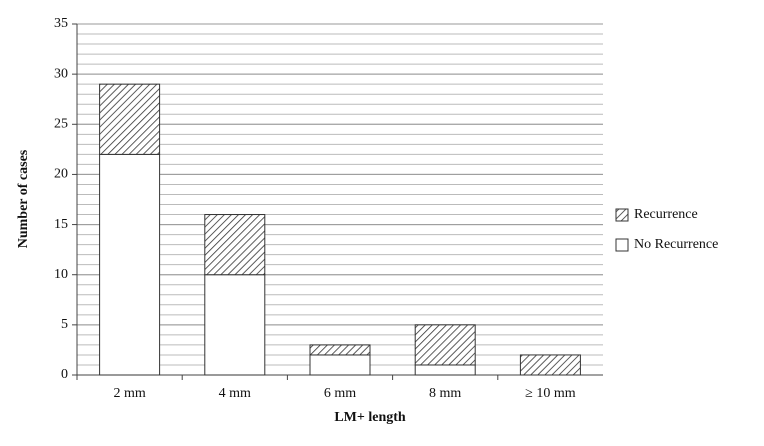 This screenshot has width=764, height=446. What do you see at coordinates (61, 23) in the screenshot?
I see `y-tick-label: 35` at bounding box center [61, 23].